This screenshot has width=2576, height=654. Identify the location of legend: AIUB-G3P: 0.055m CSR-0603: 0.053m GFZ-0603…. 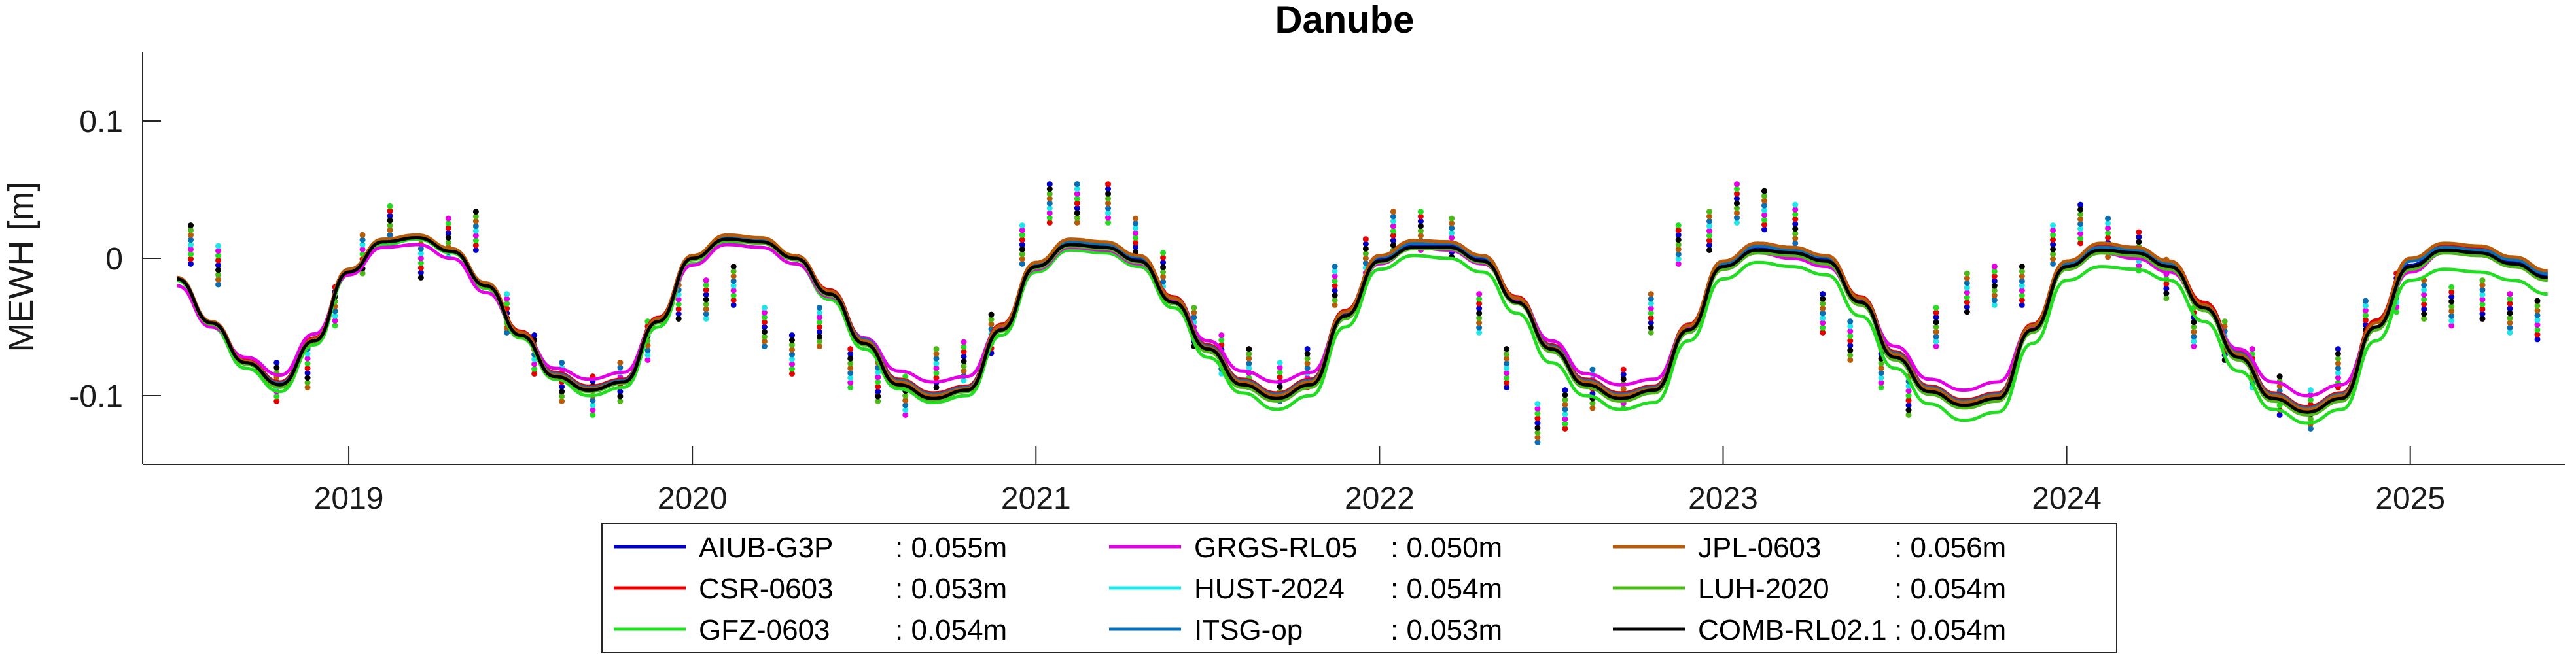
(1359, 588).